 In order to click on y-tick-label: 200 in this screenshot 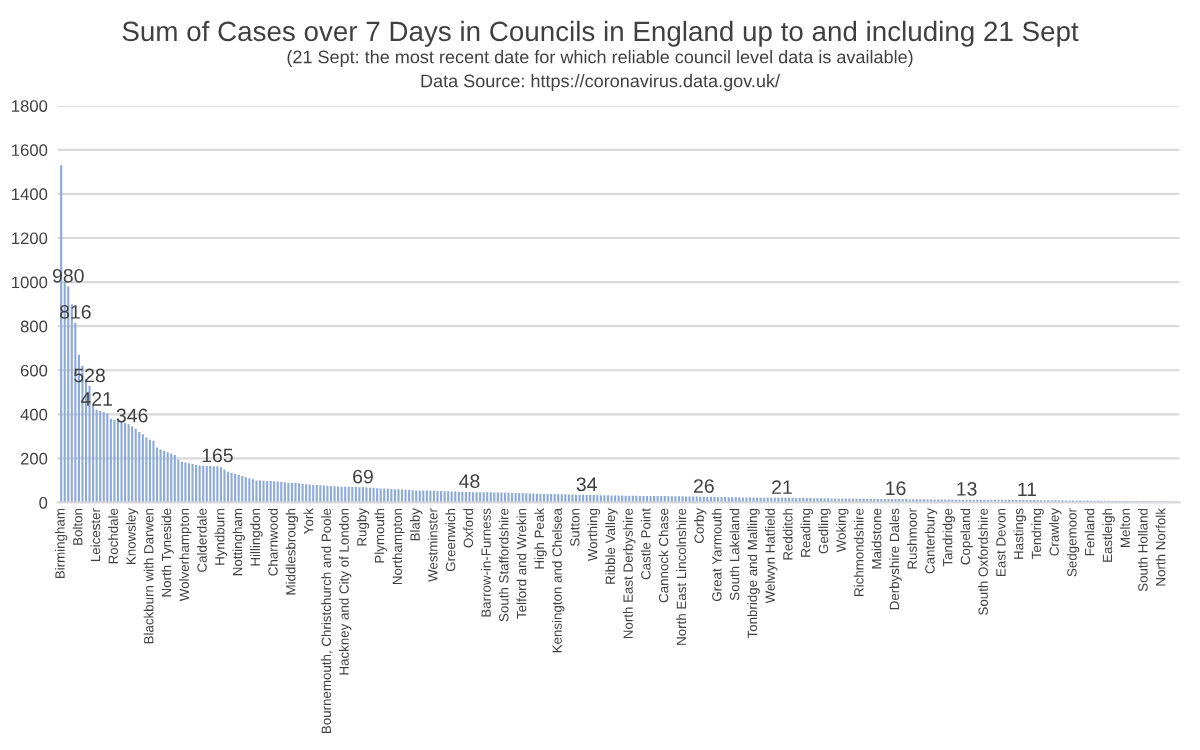, I will do `click(34, 458)`.